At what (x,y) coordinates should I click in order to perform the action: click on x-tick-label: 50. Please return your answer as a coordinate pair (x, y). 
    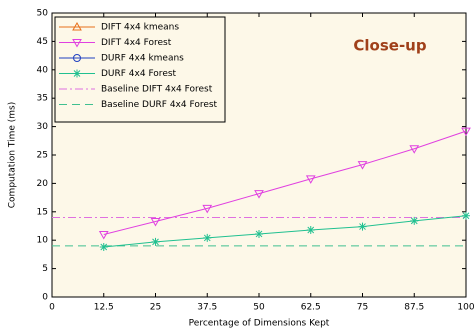
    Looking at the image, I should click on (259, 308).